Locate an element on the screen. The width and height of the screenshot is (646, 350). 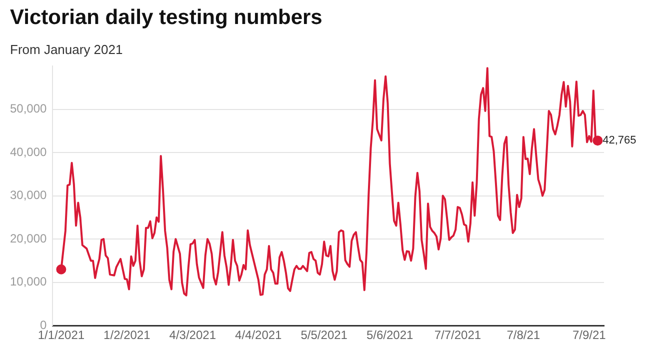
y-tick-label: 50,000 is located at coordinates (29, 109).